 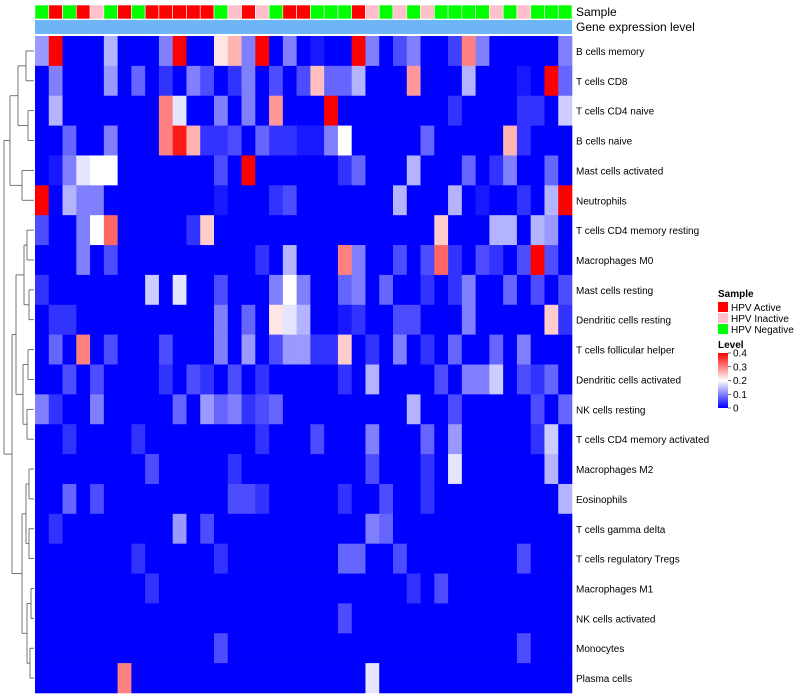 I want to click on row-label: Mast cells resting, so click(x=614, y=291).